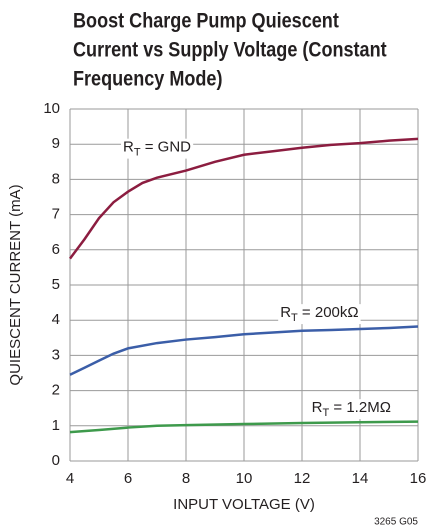 Image resolution: width=442 pixels, height=531 pixels. What do you see at coordinates (56, 284) in the screenshot?
I see `y-tick-label: 5` at bounding box center [56, 284].